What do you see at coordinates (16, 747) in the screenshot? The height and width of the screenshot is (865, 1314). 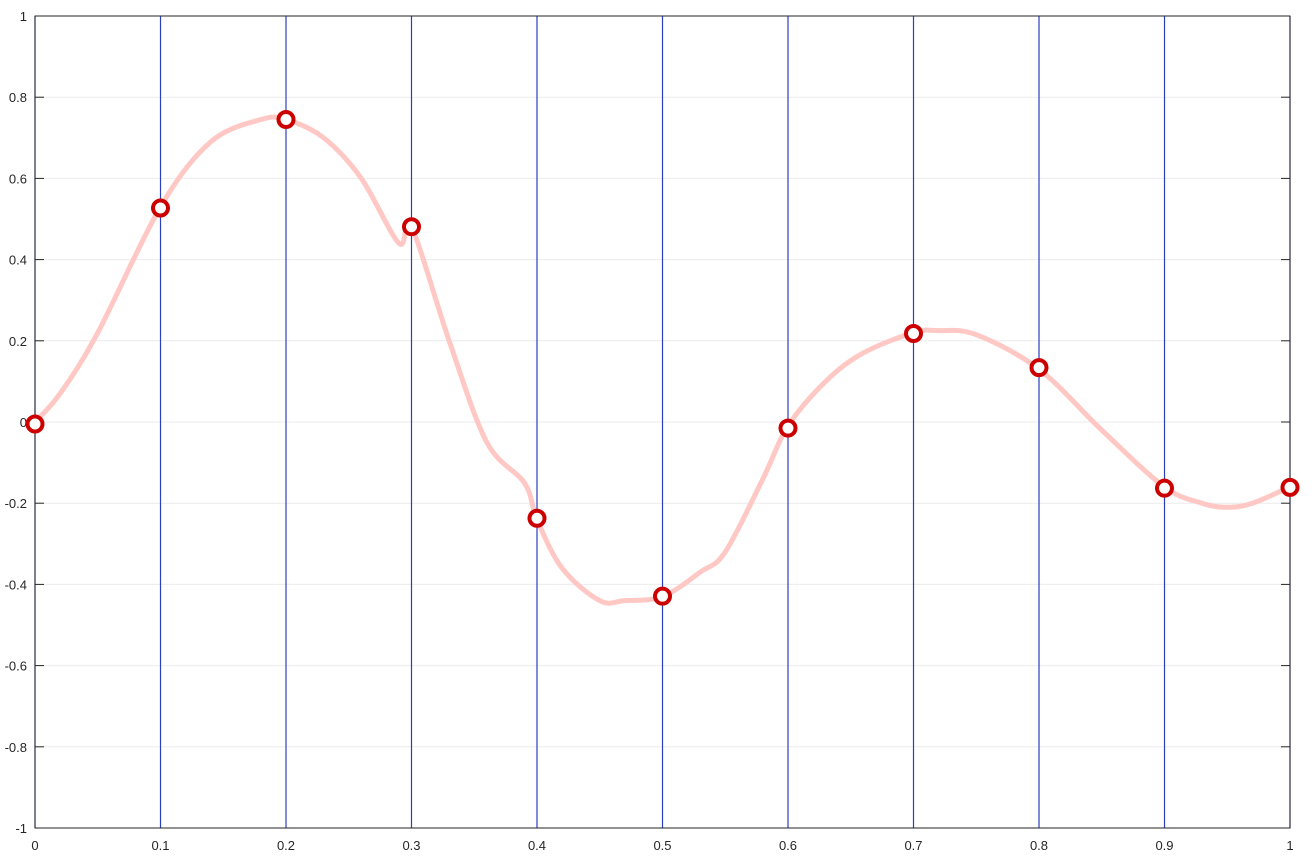 I see `y-tick-label: -0.8` at bounding box center [16, 747].